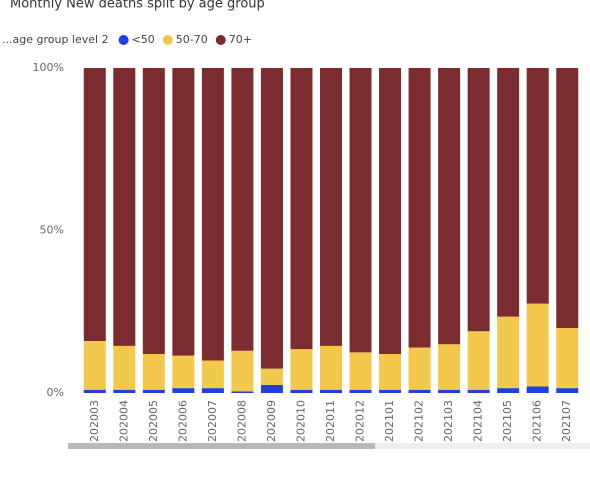 This screenshot has width=590, height=477. What do you see at coordinates (48, 67) in the screenshot?
I see `y-tick-label: 100%` at bounding box center [48, 67].